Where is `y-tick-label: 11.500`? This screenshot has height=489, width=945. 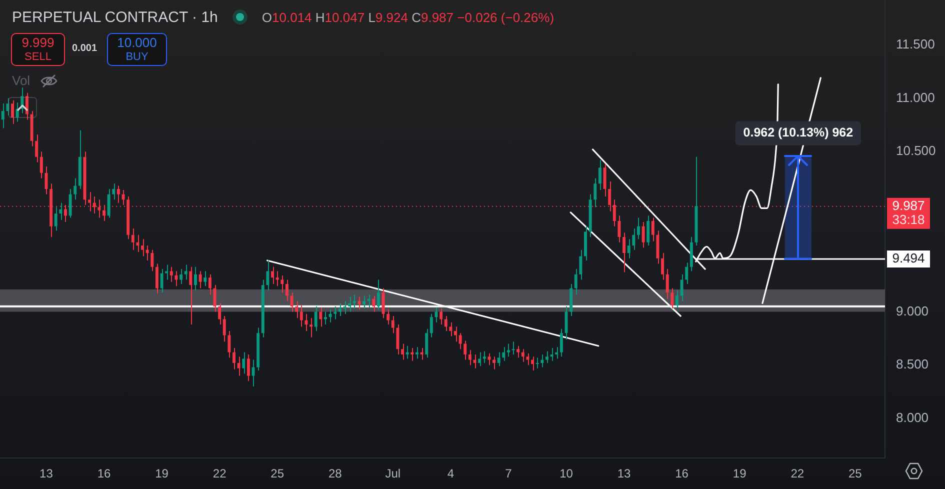 y-tick-label: 11.500 is located at coordinates (915, 44).